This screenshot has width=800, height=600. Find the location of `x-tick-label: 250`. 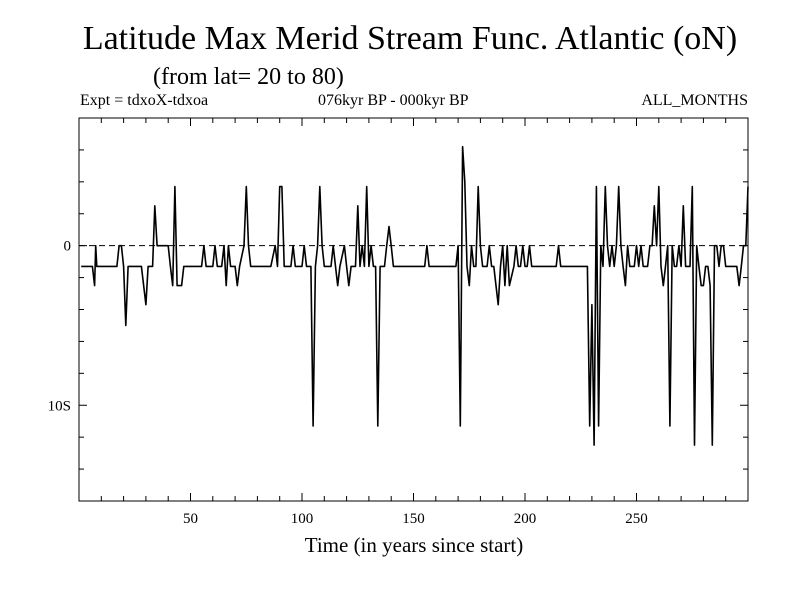

x-tick-label: 250 is located at coordinates (636, 519).